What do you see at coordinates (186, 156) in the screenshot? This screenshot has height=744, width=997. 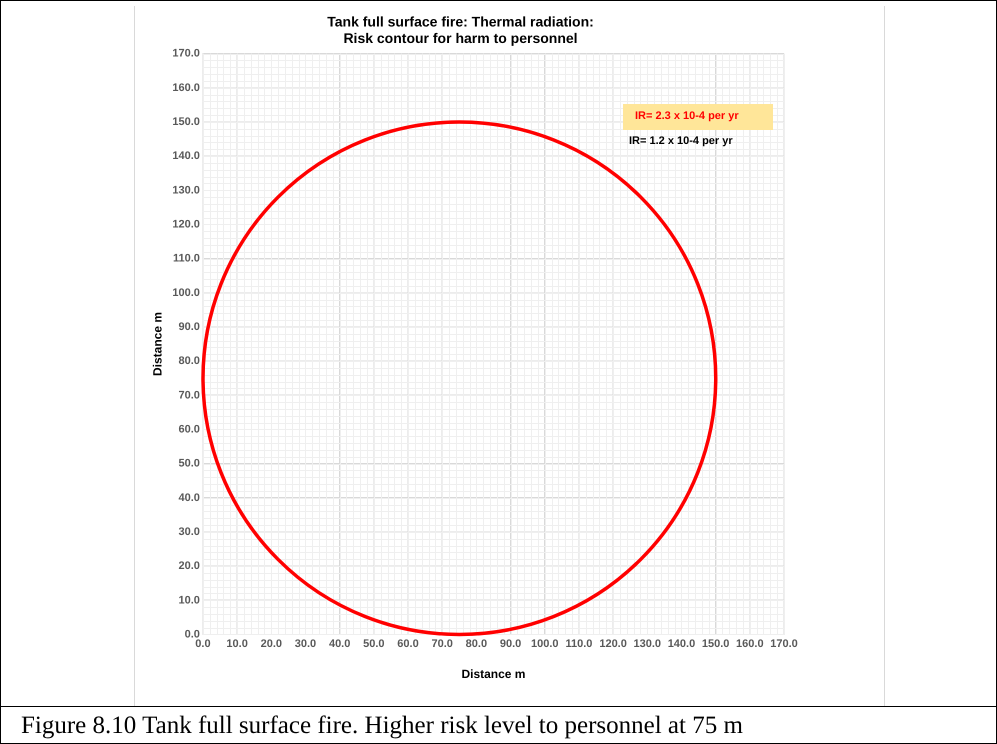 I see `y-tick-label: 140.0` at bounding box center [186, 156].